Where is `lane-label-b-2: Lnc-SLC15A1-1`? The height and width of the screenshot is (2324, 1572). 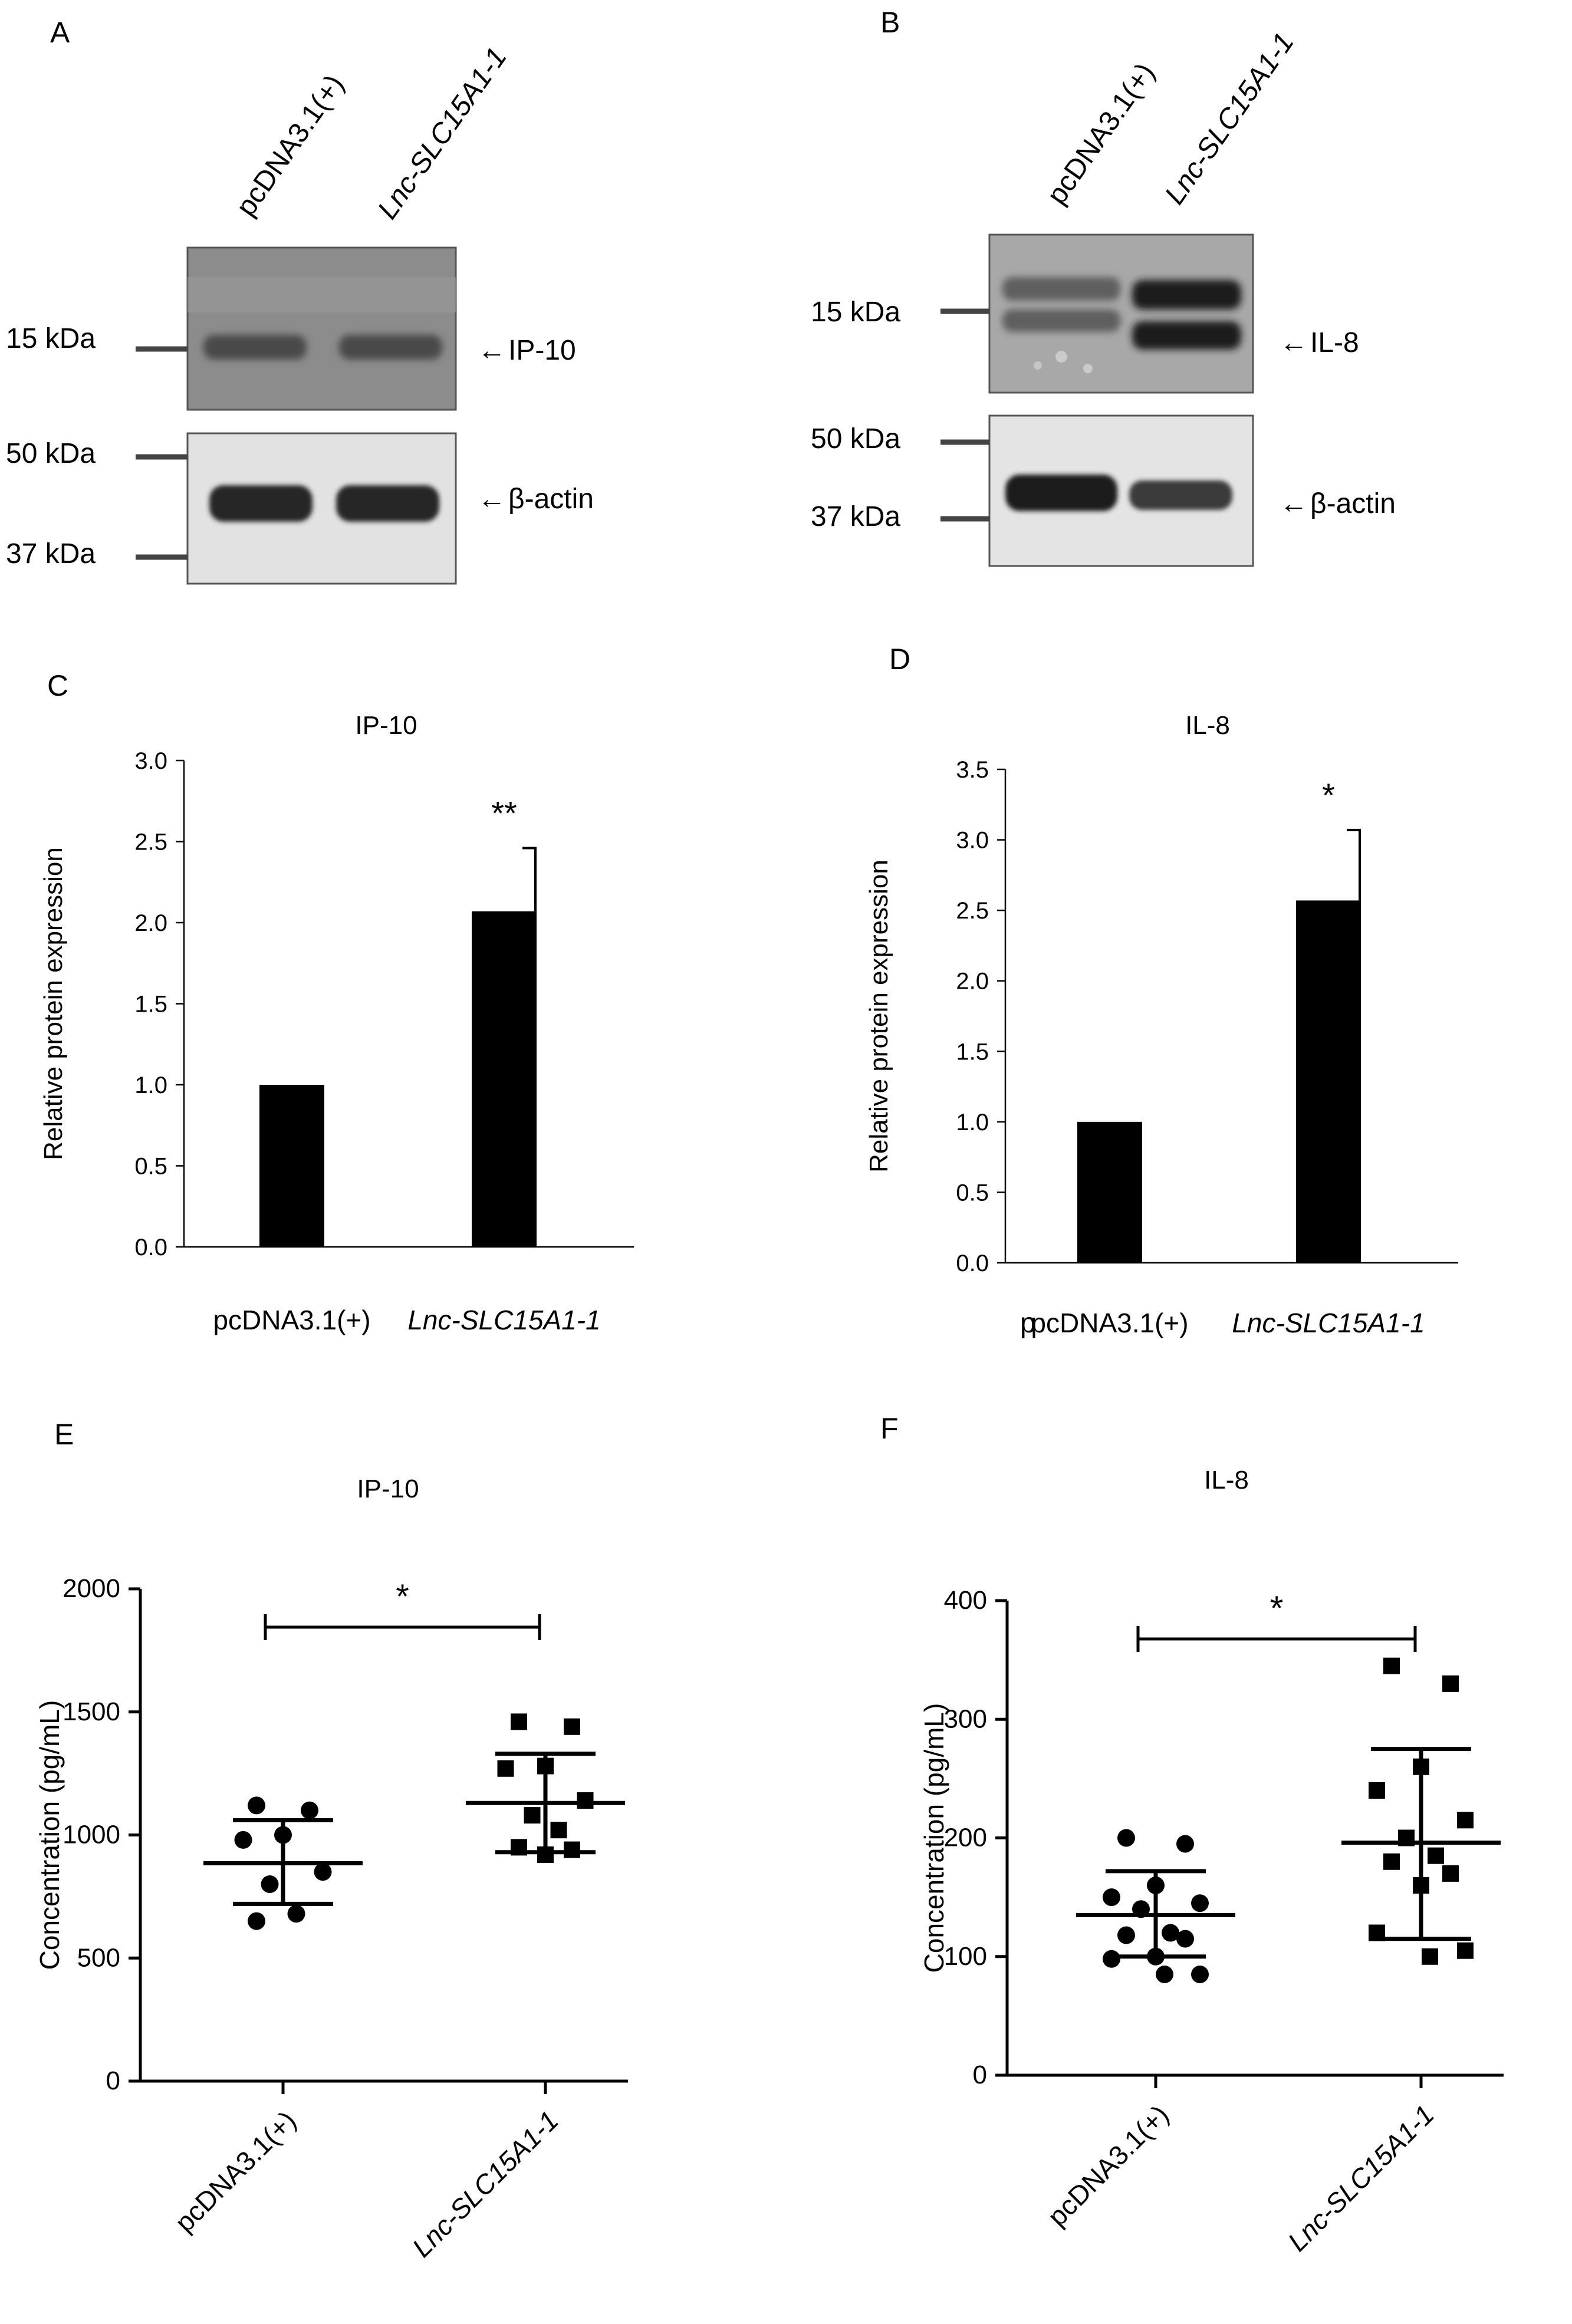 lane-label-b-2: Lnc-SLC15A1-1 is located at coordinates (1229, 118).